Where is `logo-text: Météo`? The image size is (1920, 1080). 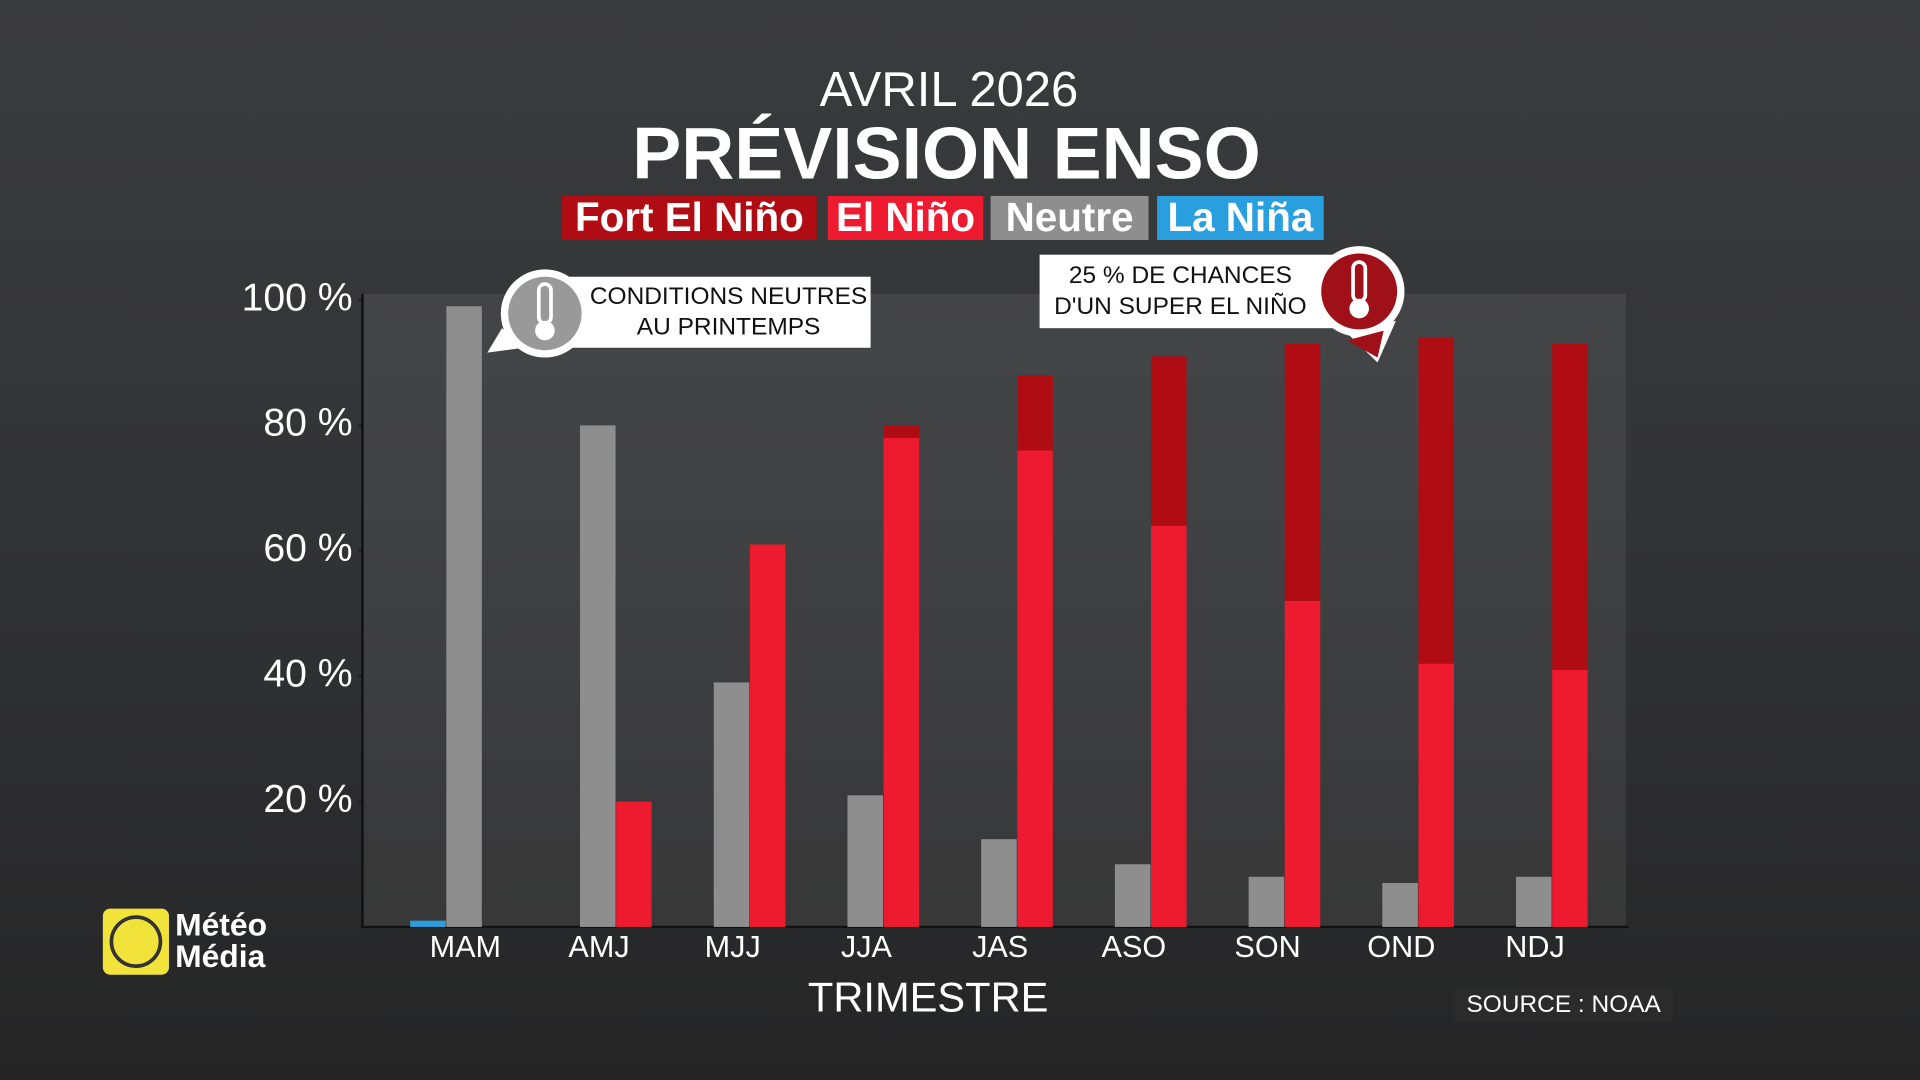
logo-text: Météo is located at coordinates (221, 924).